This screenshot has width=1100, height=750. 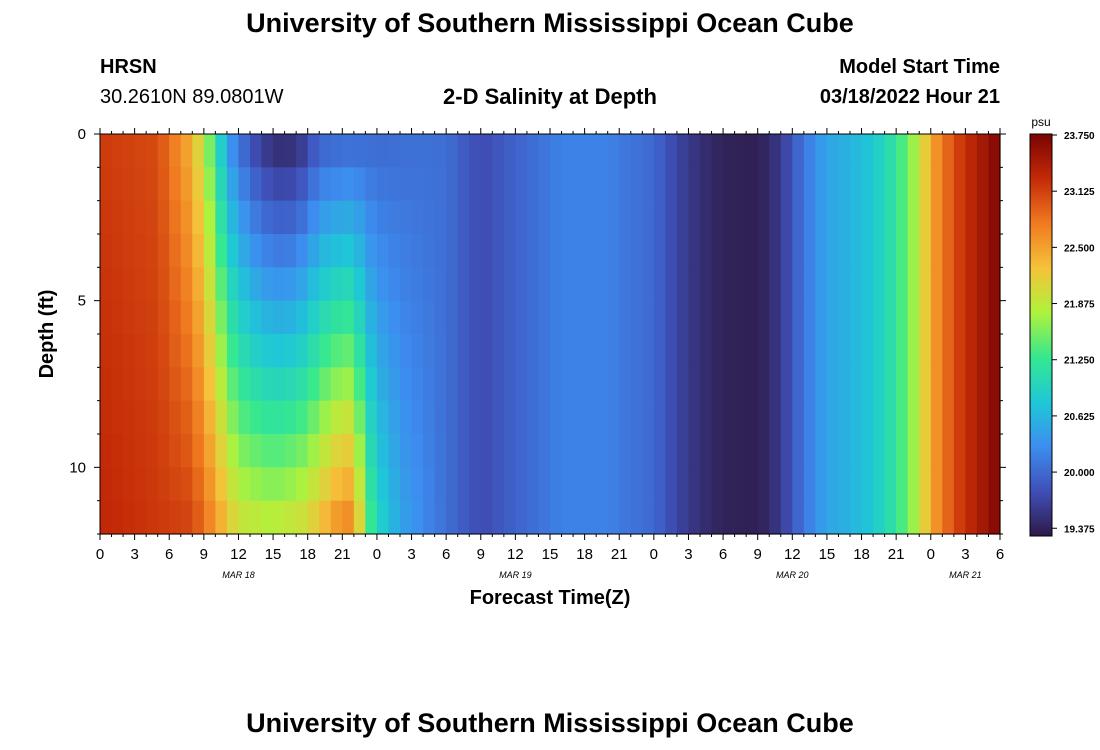 I want to click on colorbar-tick-label: 21.250, so click(x=1079, y=361).